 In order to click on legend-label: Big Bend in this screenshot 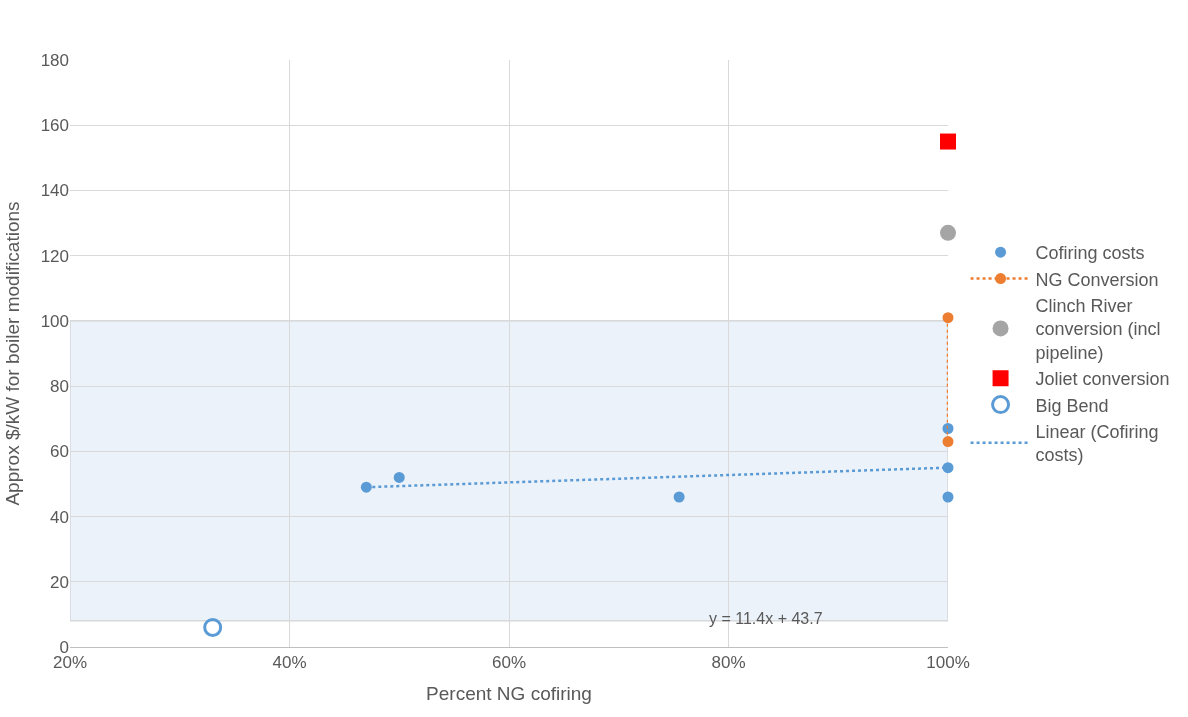, I will do `click(1072, 405)`.